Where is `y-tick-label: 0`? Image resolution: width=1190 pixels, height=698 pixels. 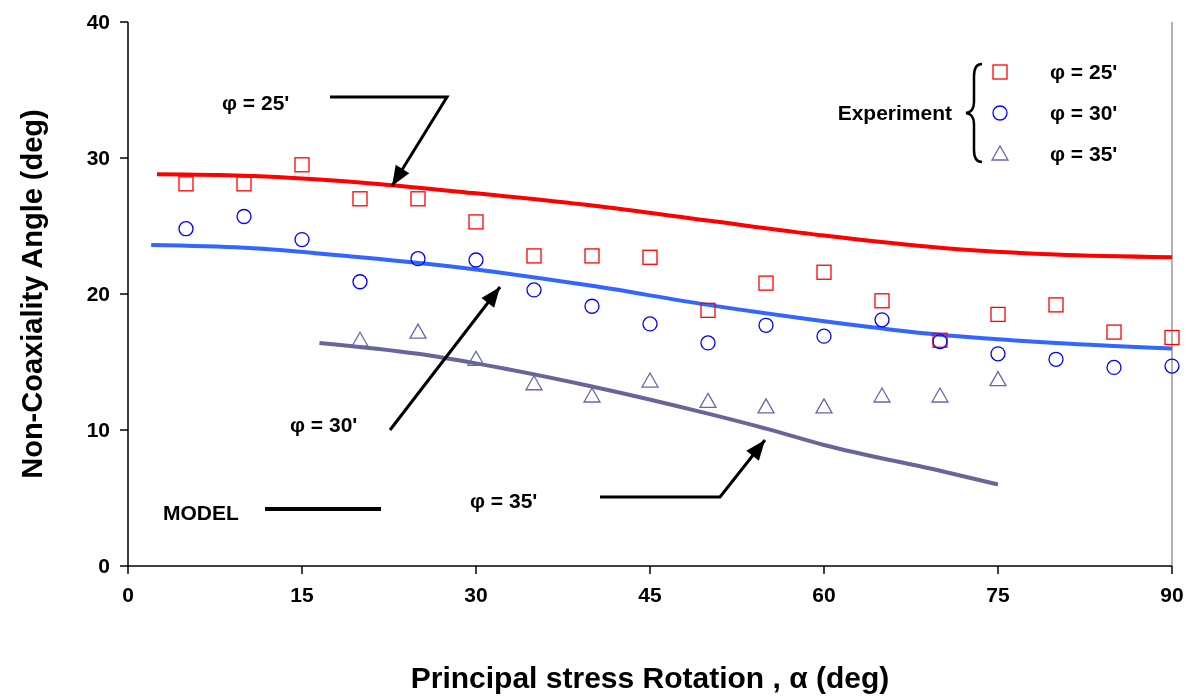
y-tick-label: 0 is located at coordinates (104, 565).